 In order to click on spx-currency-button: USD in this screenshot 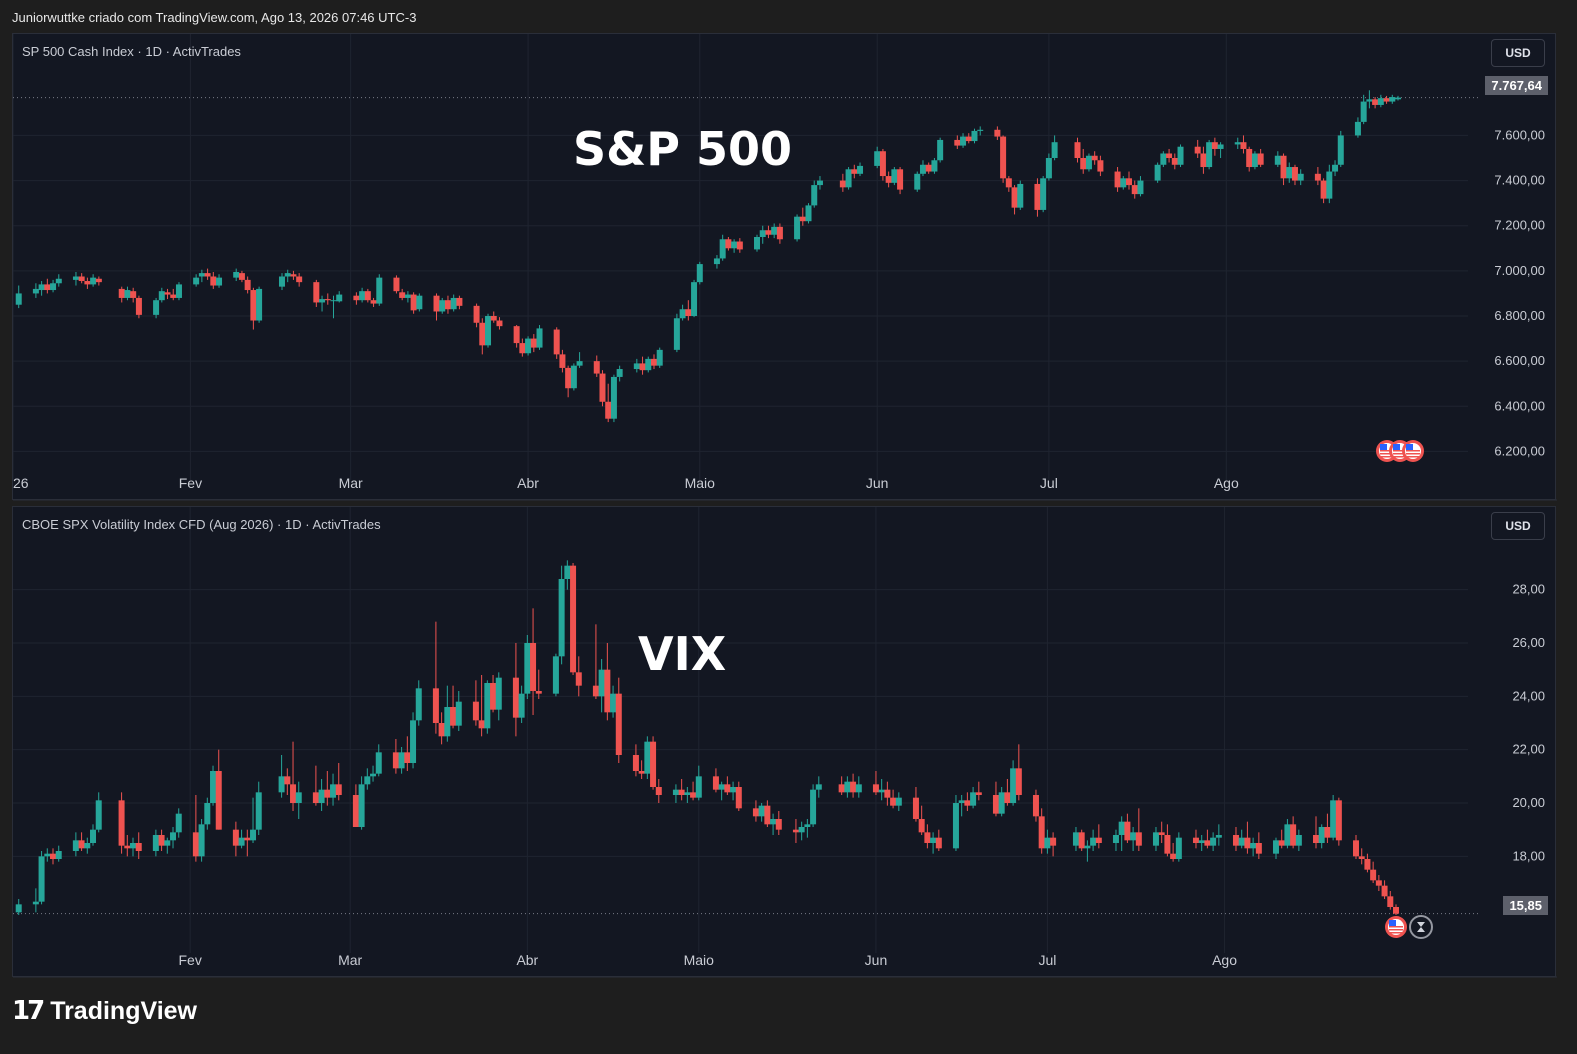, I will do `click(1518, 53)`.